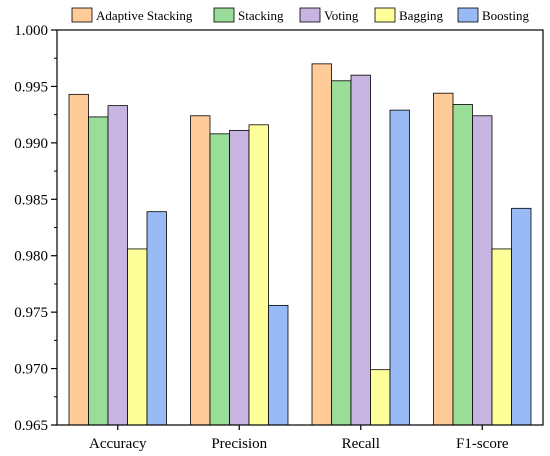 The width and height of the screenshot is (550, 456). What do you see at coordinates (521, 316) in the screenshot?
I see `bar-boosting-f1-score` at bounding box center [521, 316].